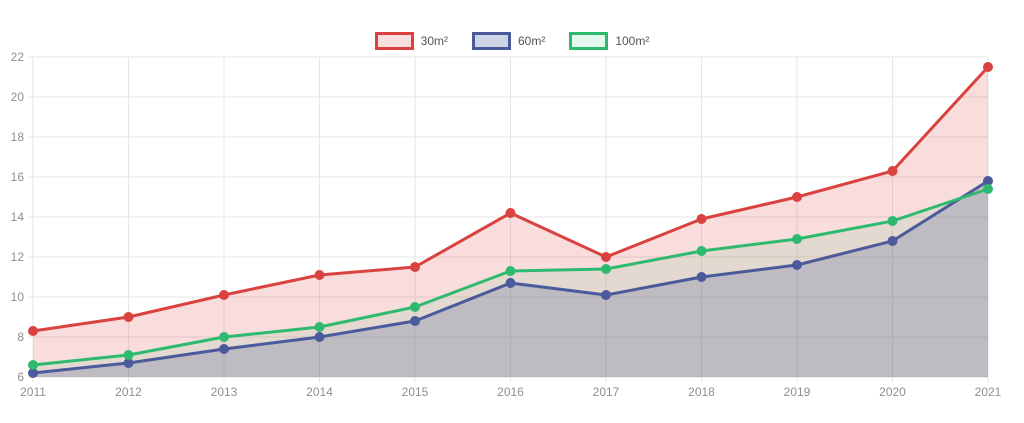 The image size is (1024, 423). I want to click on x-tick-label: 2012, so click(128, 392).